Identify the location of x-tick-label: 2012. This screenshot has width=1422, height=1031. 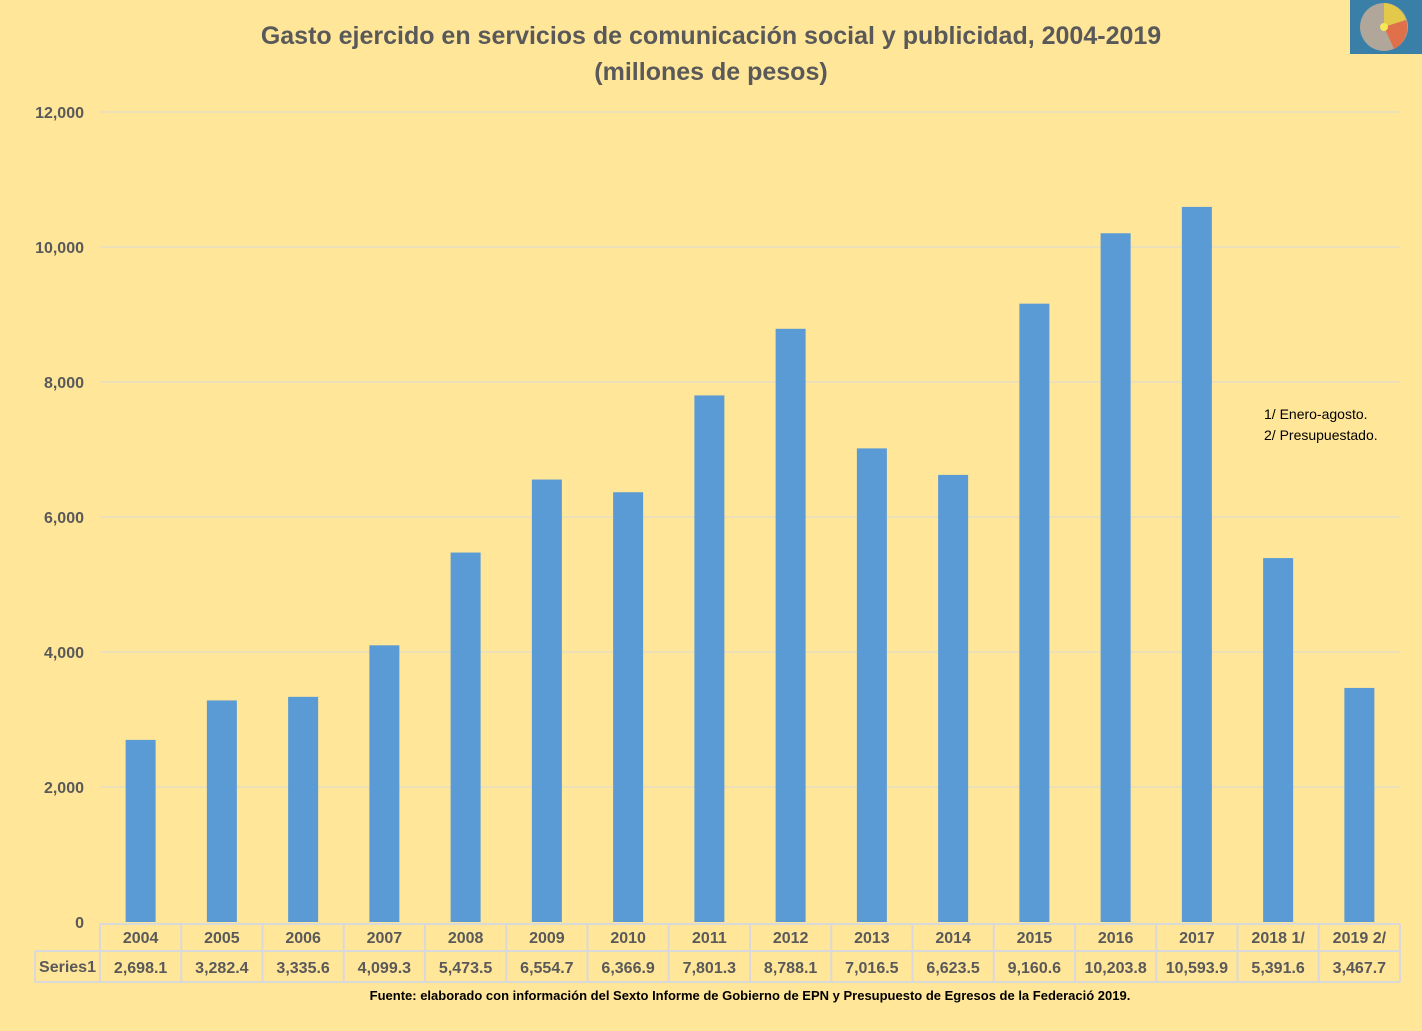
(791, 938).